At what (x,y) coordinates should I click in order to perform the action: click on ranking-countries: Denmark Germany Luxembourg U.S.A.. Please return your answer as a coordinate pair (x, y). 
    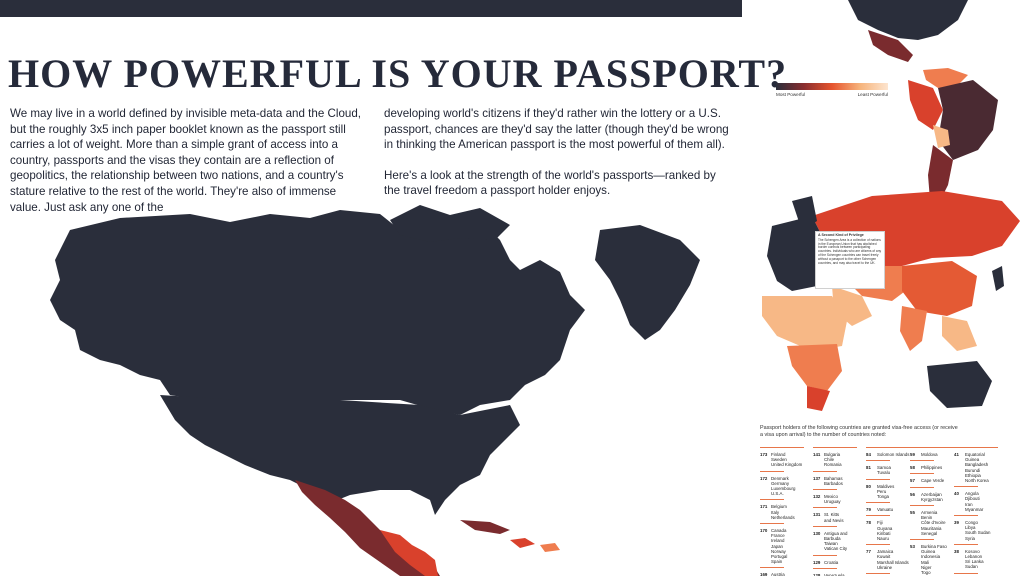
    Looking at the image, I should click on (783, 486).